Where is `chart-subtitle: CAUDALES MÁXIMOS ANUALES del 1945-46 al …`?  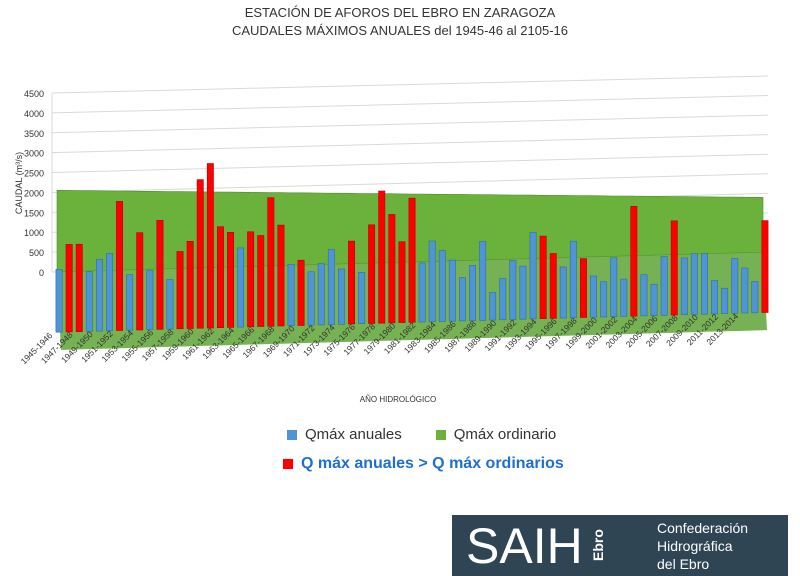 chart-subtitle: CAUDALES MÁXIMOS ANUALES del 1945-46 al … is located at coordinates (399, 30).